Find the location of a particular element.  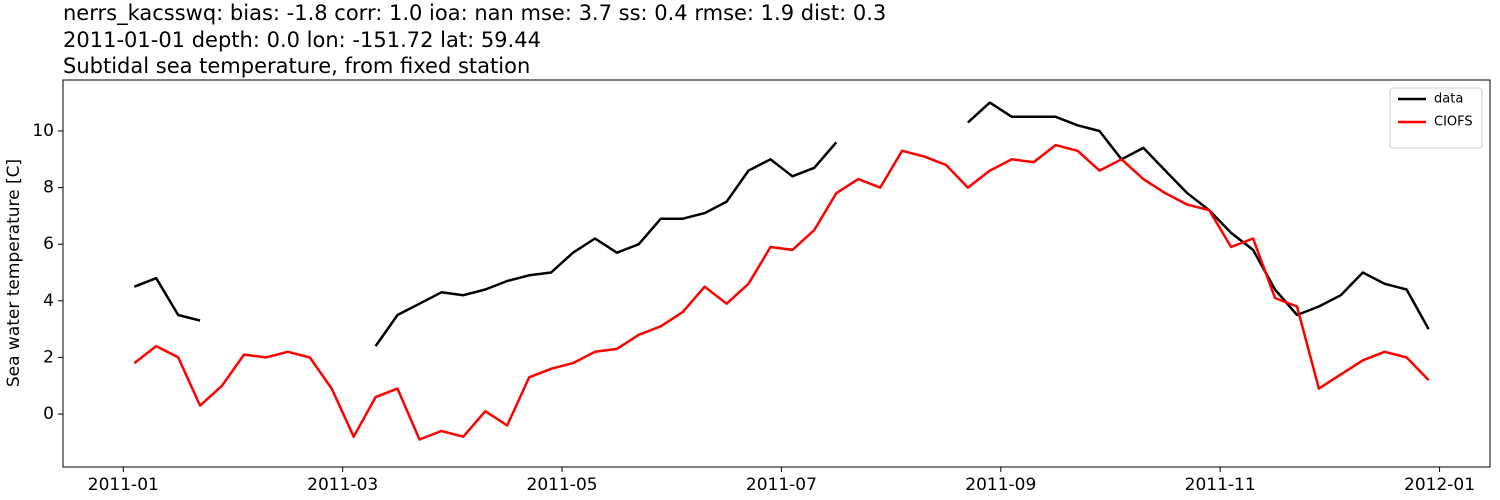

y-axis-label: Sea water temperature [C] is located at coordinates (14, 273).